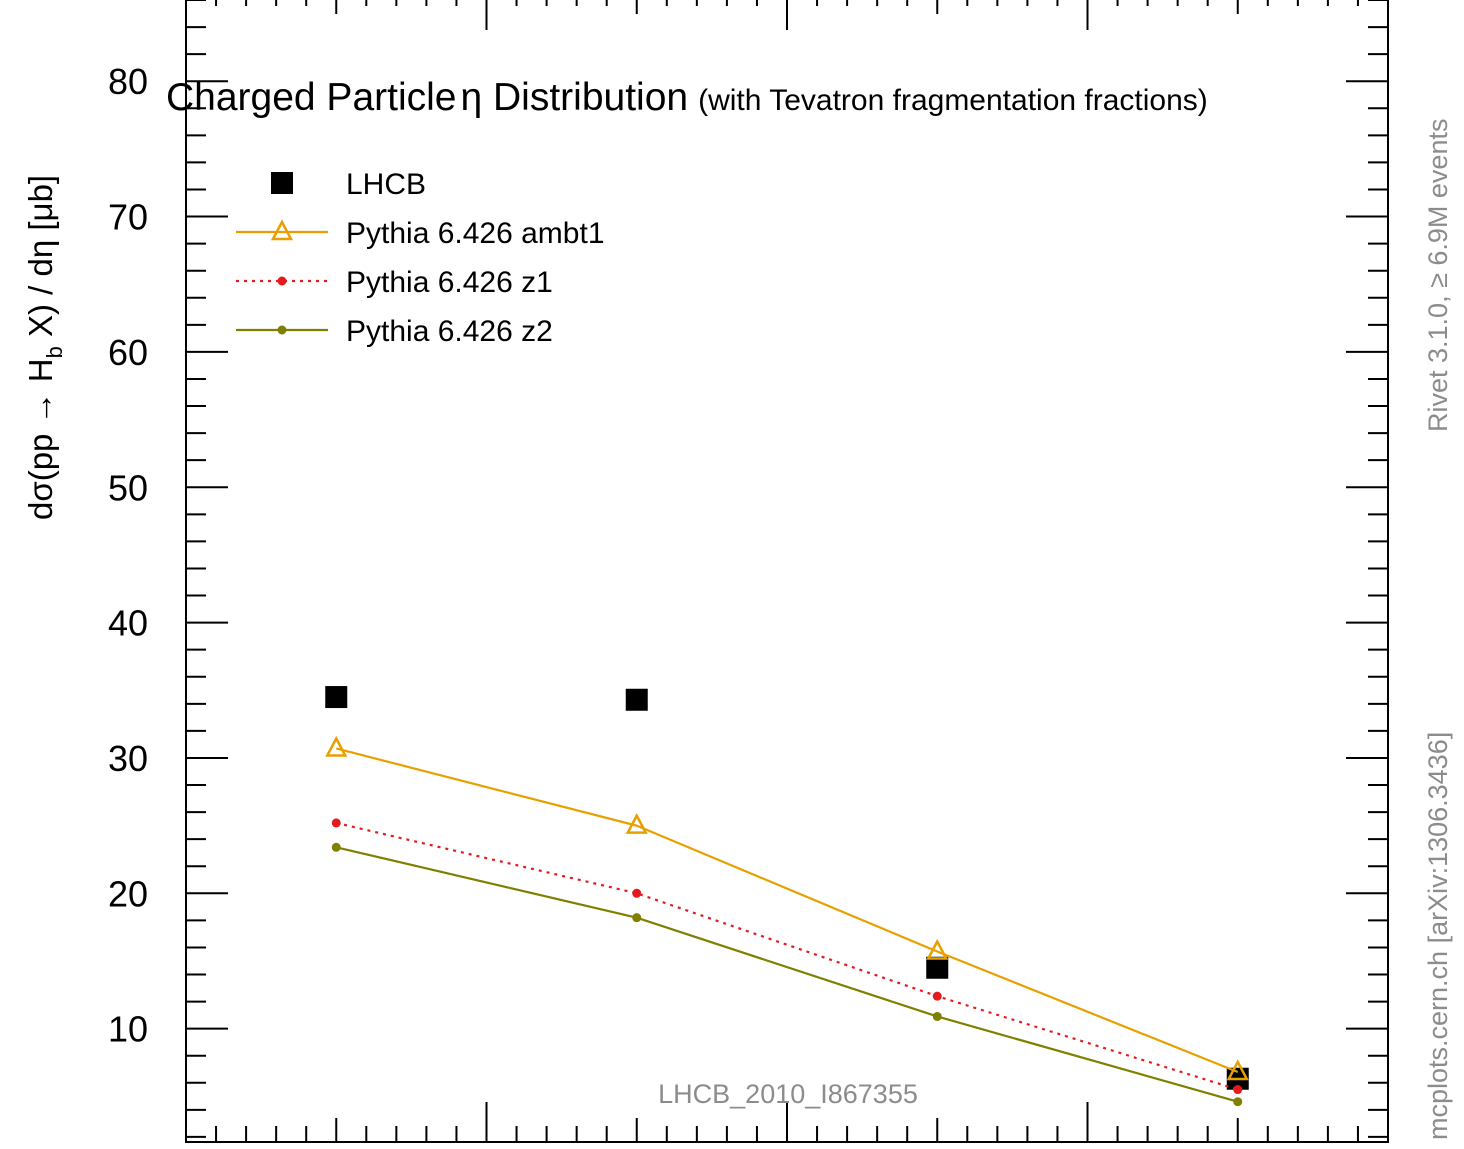 This screenshot has height=1149, width=1464. Describe the element at coordinates (128, 893) in the screenshot. I see `y-tick-label: 20` at that location.